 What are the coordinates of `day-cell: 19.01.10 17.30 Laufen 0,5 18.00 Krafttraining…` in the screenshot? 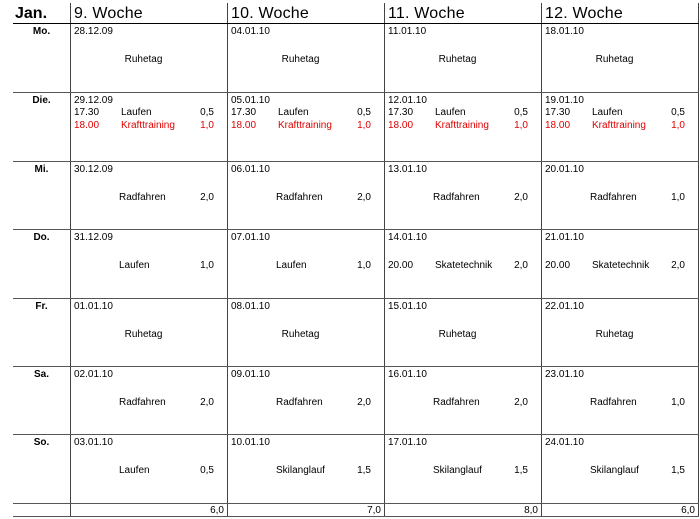 It's located at (620, 128).